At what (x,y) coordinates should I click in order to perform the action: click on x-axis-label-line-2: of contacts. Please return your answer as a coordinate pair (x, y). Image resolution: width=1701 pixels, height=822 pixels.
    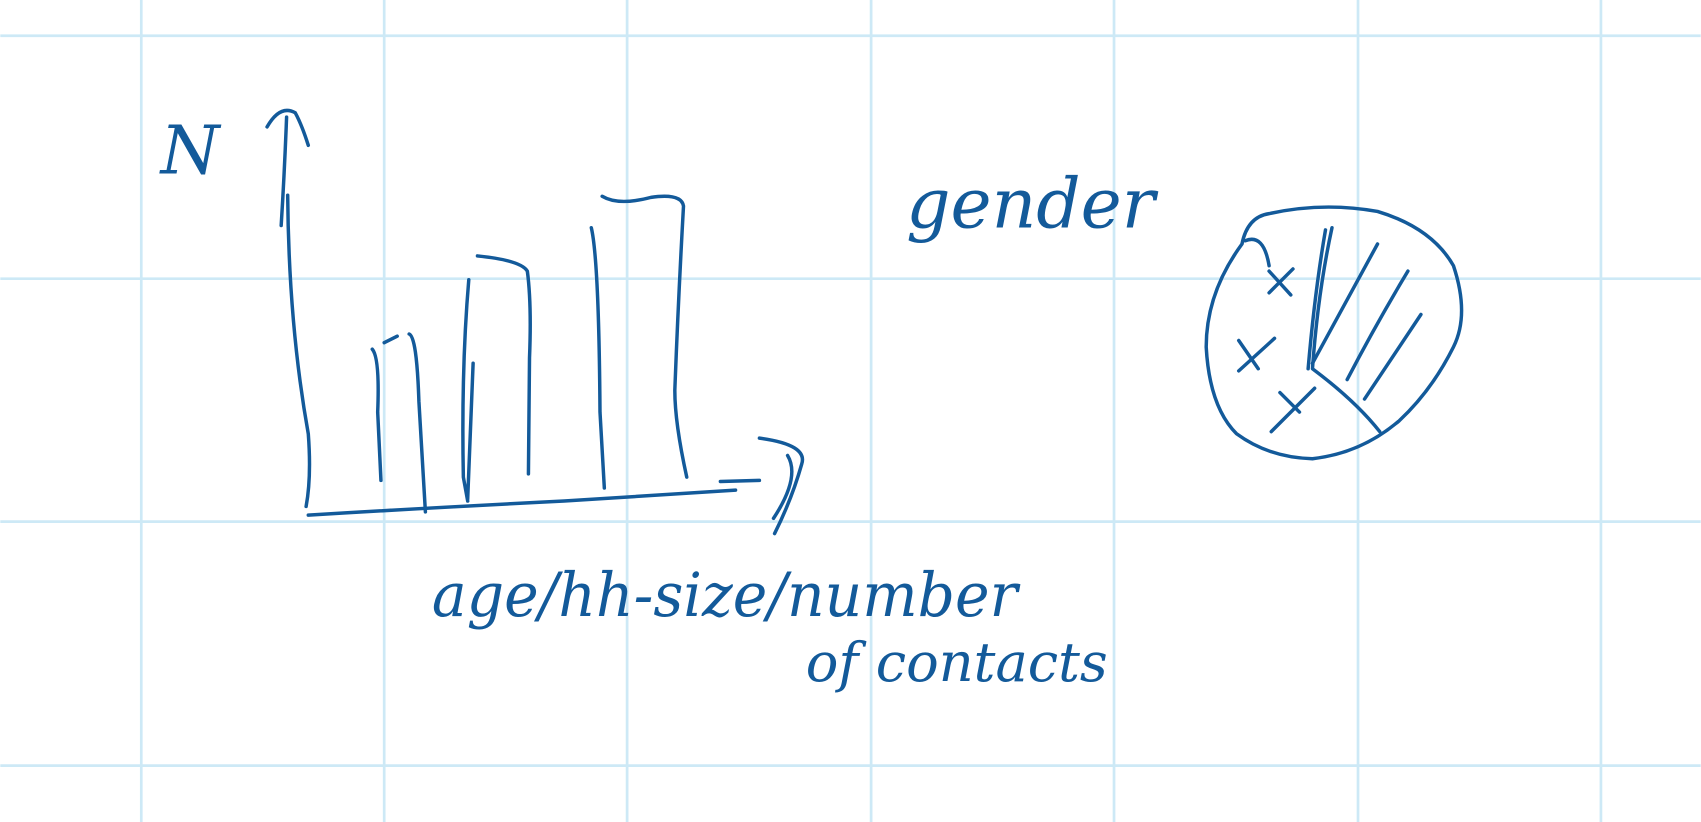
    Looking at the image, I should click on (957, 662).